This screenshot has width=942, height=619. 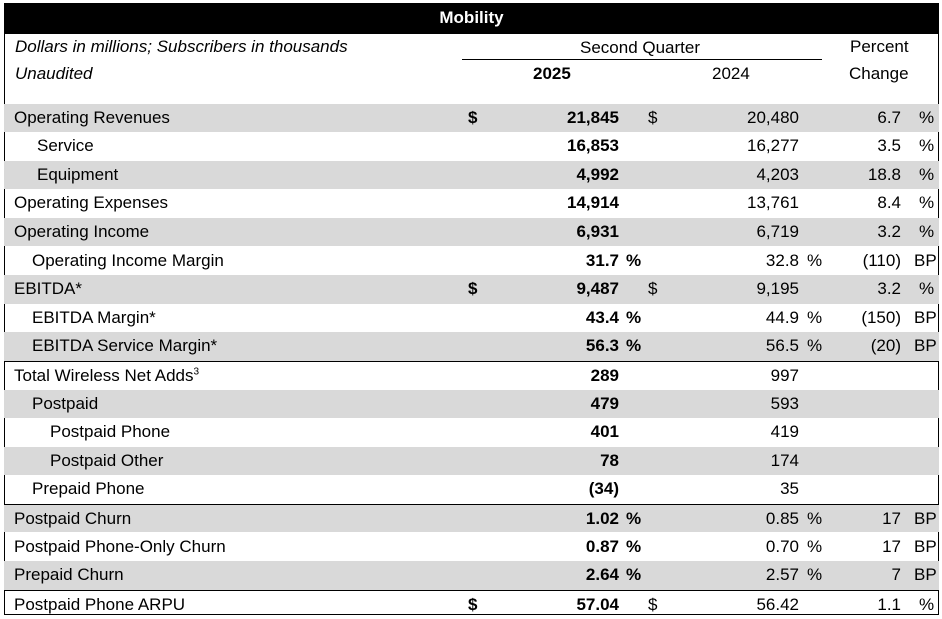 I want to click on table-row: Operating Expenses 14,914 13,761 8.4%, so click(x=471, y=203).